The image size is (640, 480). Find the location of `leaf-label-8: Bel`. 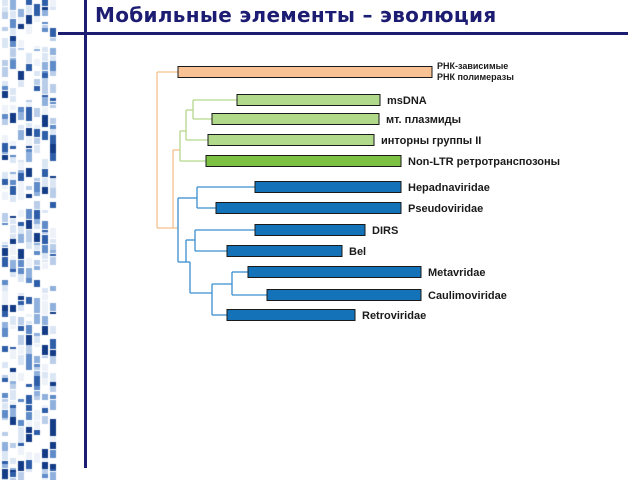

leaf-label-8: Bel is located at coordinates (357, 252).